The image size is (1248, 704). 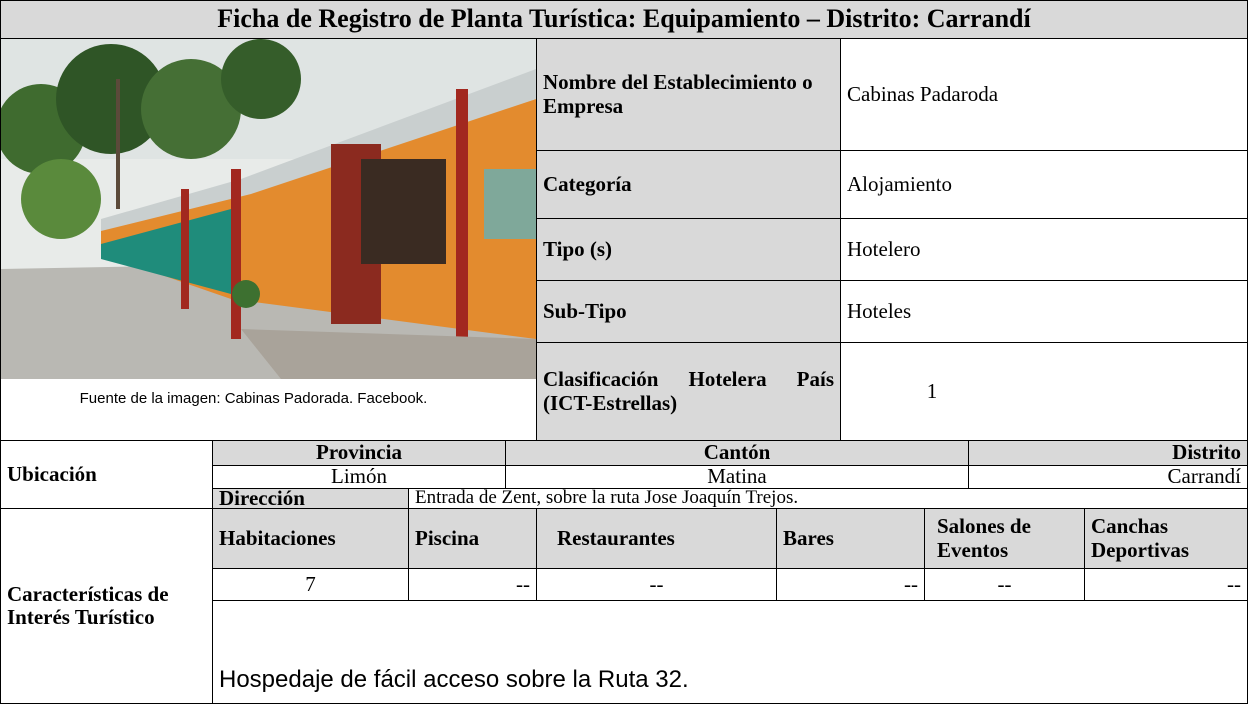 What do you see at coordinates (688, 94) in the screenshot?
I see `detail-label: Nombre del Establecimiento o Empresa` at bounding box center [688, 94].